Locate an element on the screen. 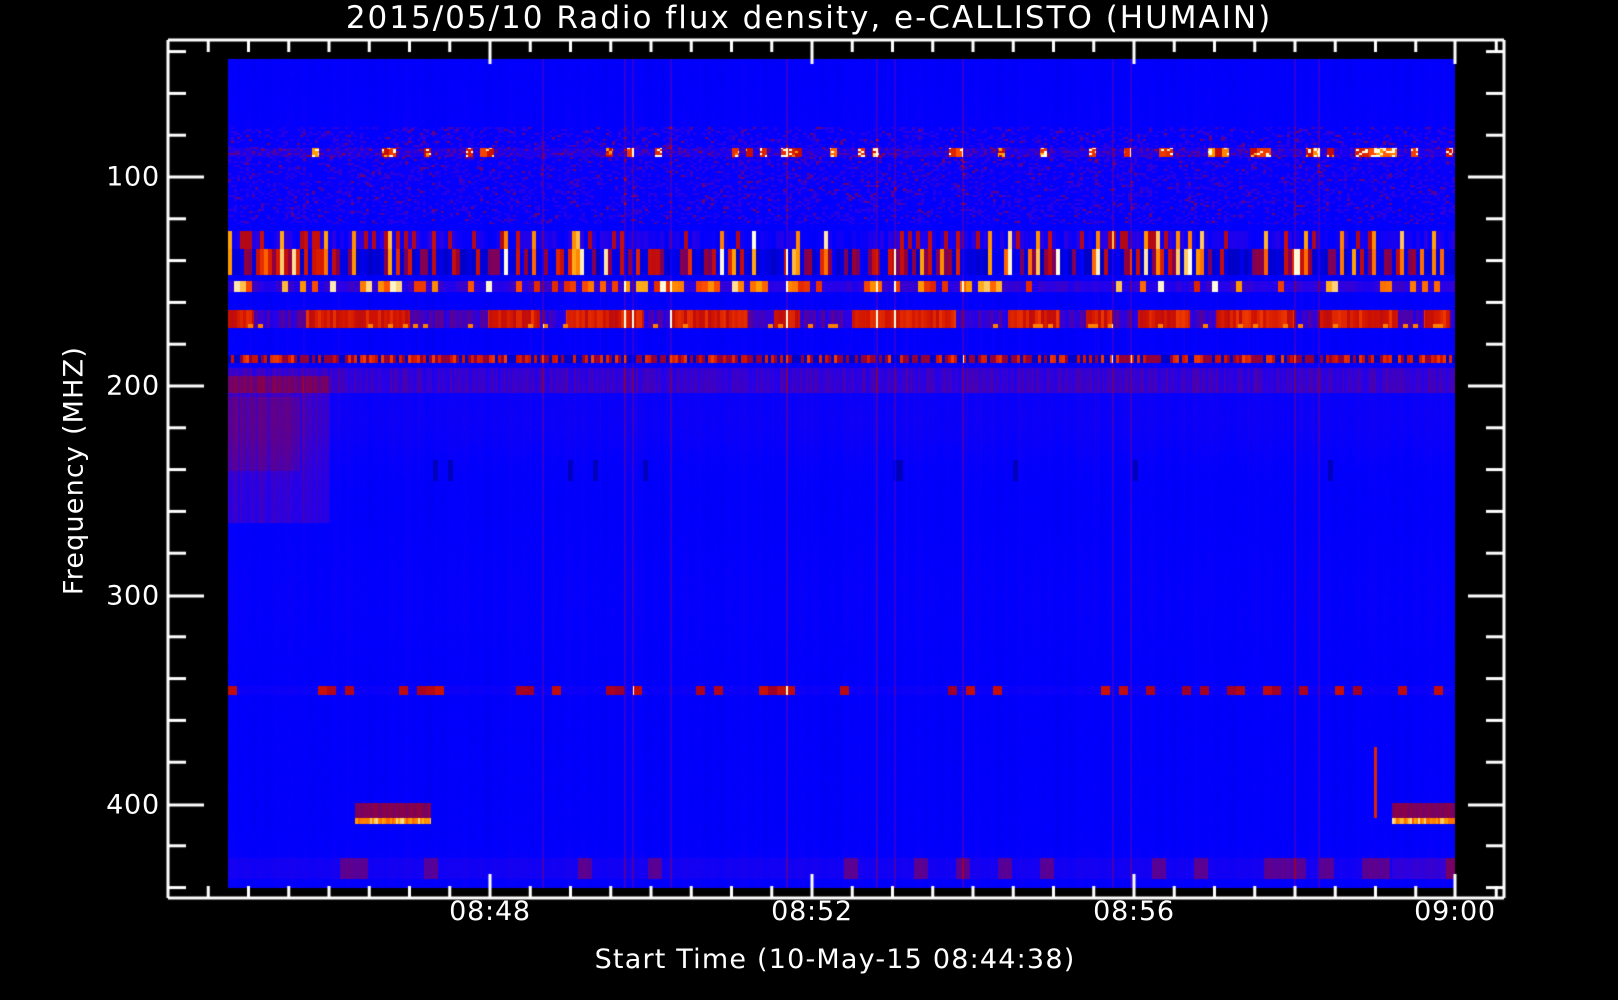 The width and height of the screenshot is (1618, 1000). y-tick-label: 200 is located at coordinates (133, 386).